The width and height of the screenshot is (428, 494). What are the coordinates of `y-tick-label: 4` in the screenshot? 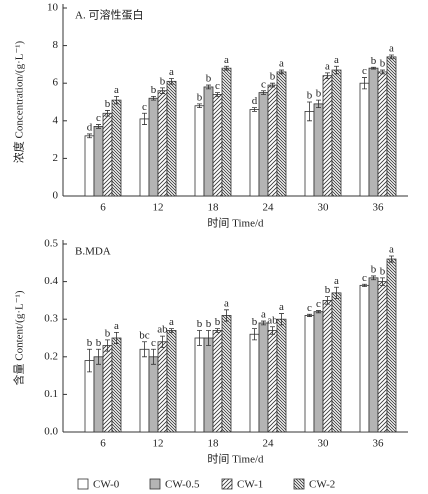 It's located at (56, 120).